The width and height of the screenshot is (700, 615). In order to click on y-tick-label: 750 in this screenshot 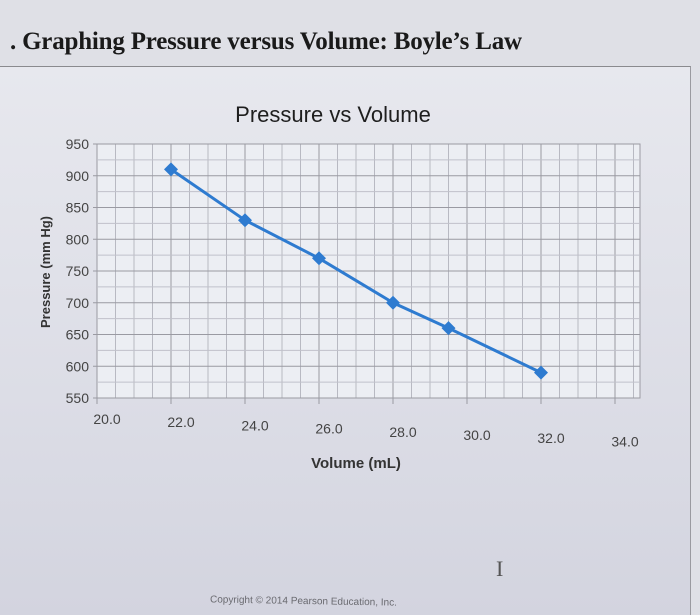, I will do `click(78, 271)`.